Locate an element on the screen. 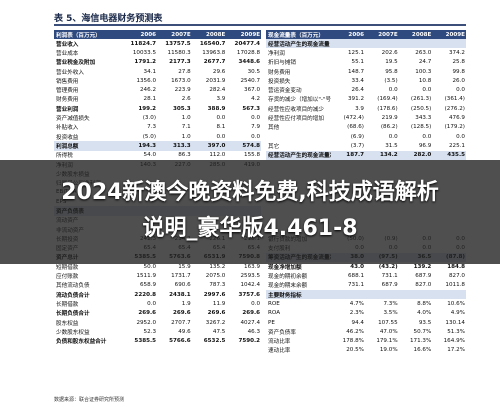 The width and height of the screenshot is (500, 409). row-label: 现金的期初余额 is located at coordinates (288, 277).